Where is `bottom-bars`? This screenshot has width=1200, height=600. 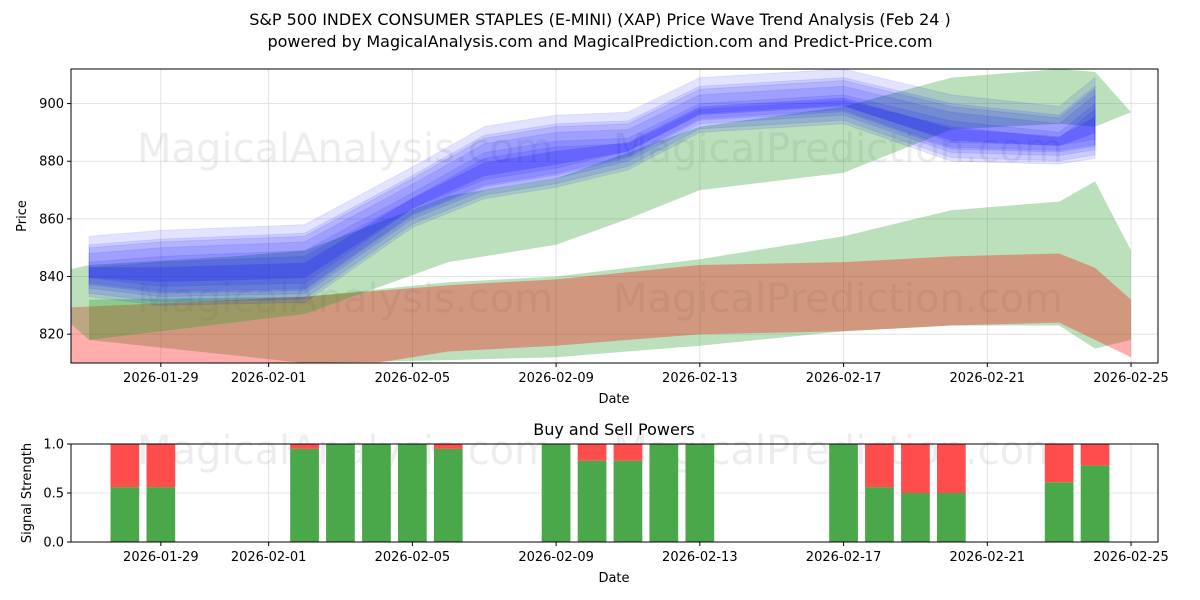
bottom-bars is located at coordinates (610, 493).